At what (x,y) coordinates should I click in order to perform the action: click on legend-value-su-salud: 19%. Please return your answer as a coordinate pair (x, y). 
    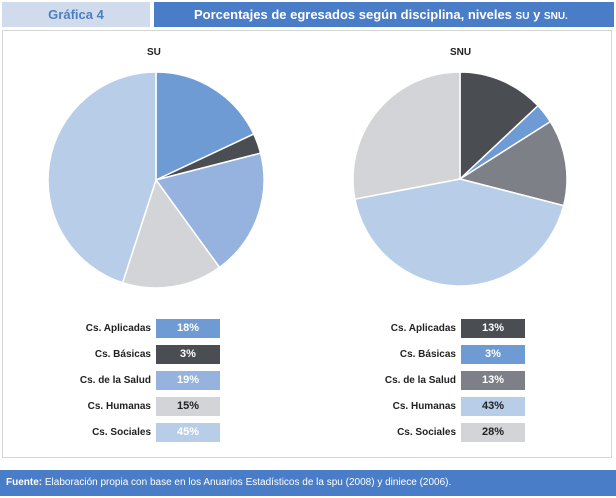
    Looking at the image, I should click on (188, 380).